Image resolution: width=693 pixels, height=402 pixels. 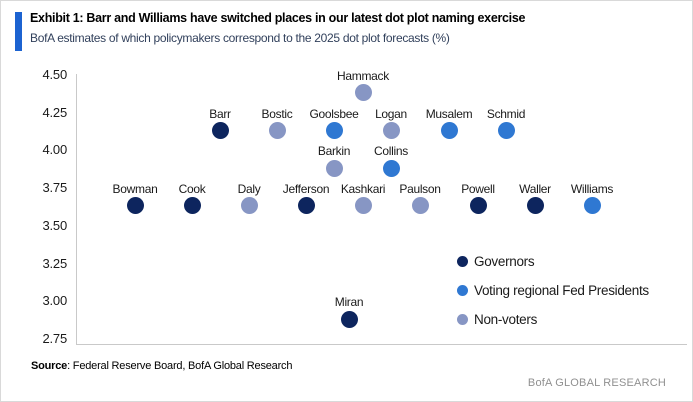 I want to click on dot-kashkari, so click(x=363, y=206).